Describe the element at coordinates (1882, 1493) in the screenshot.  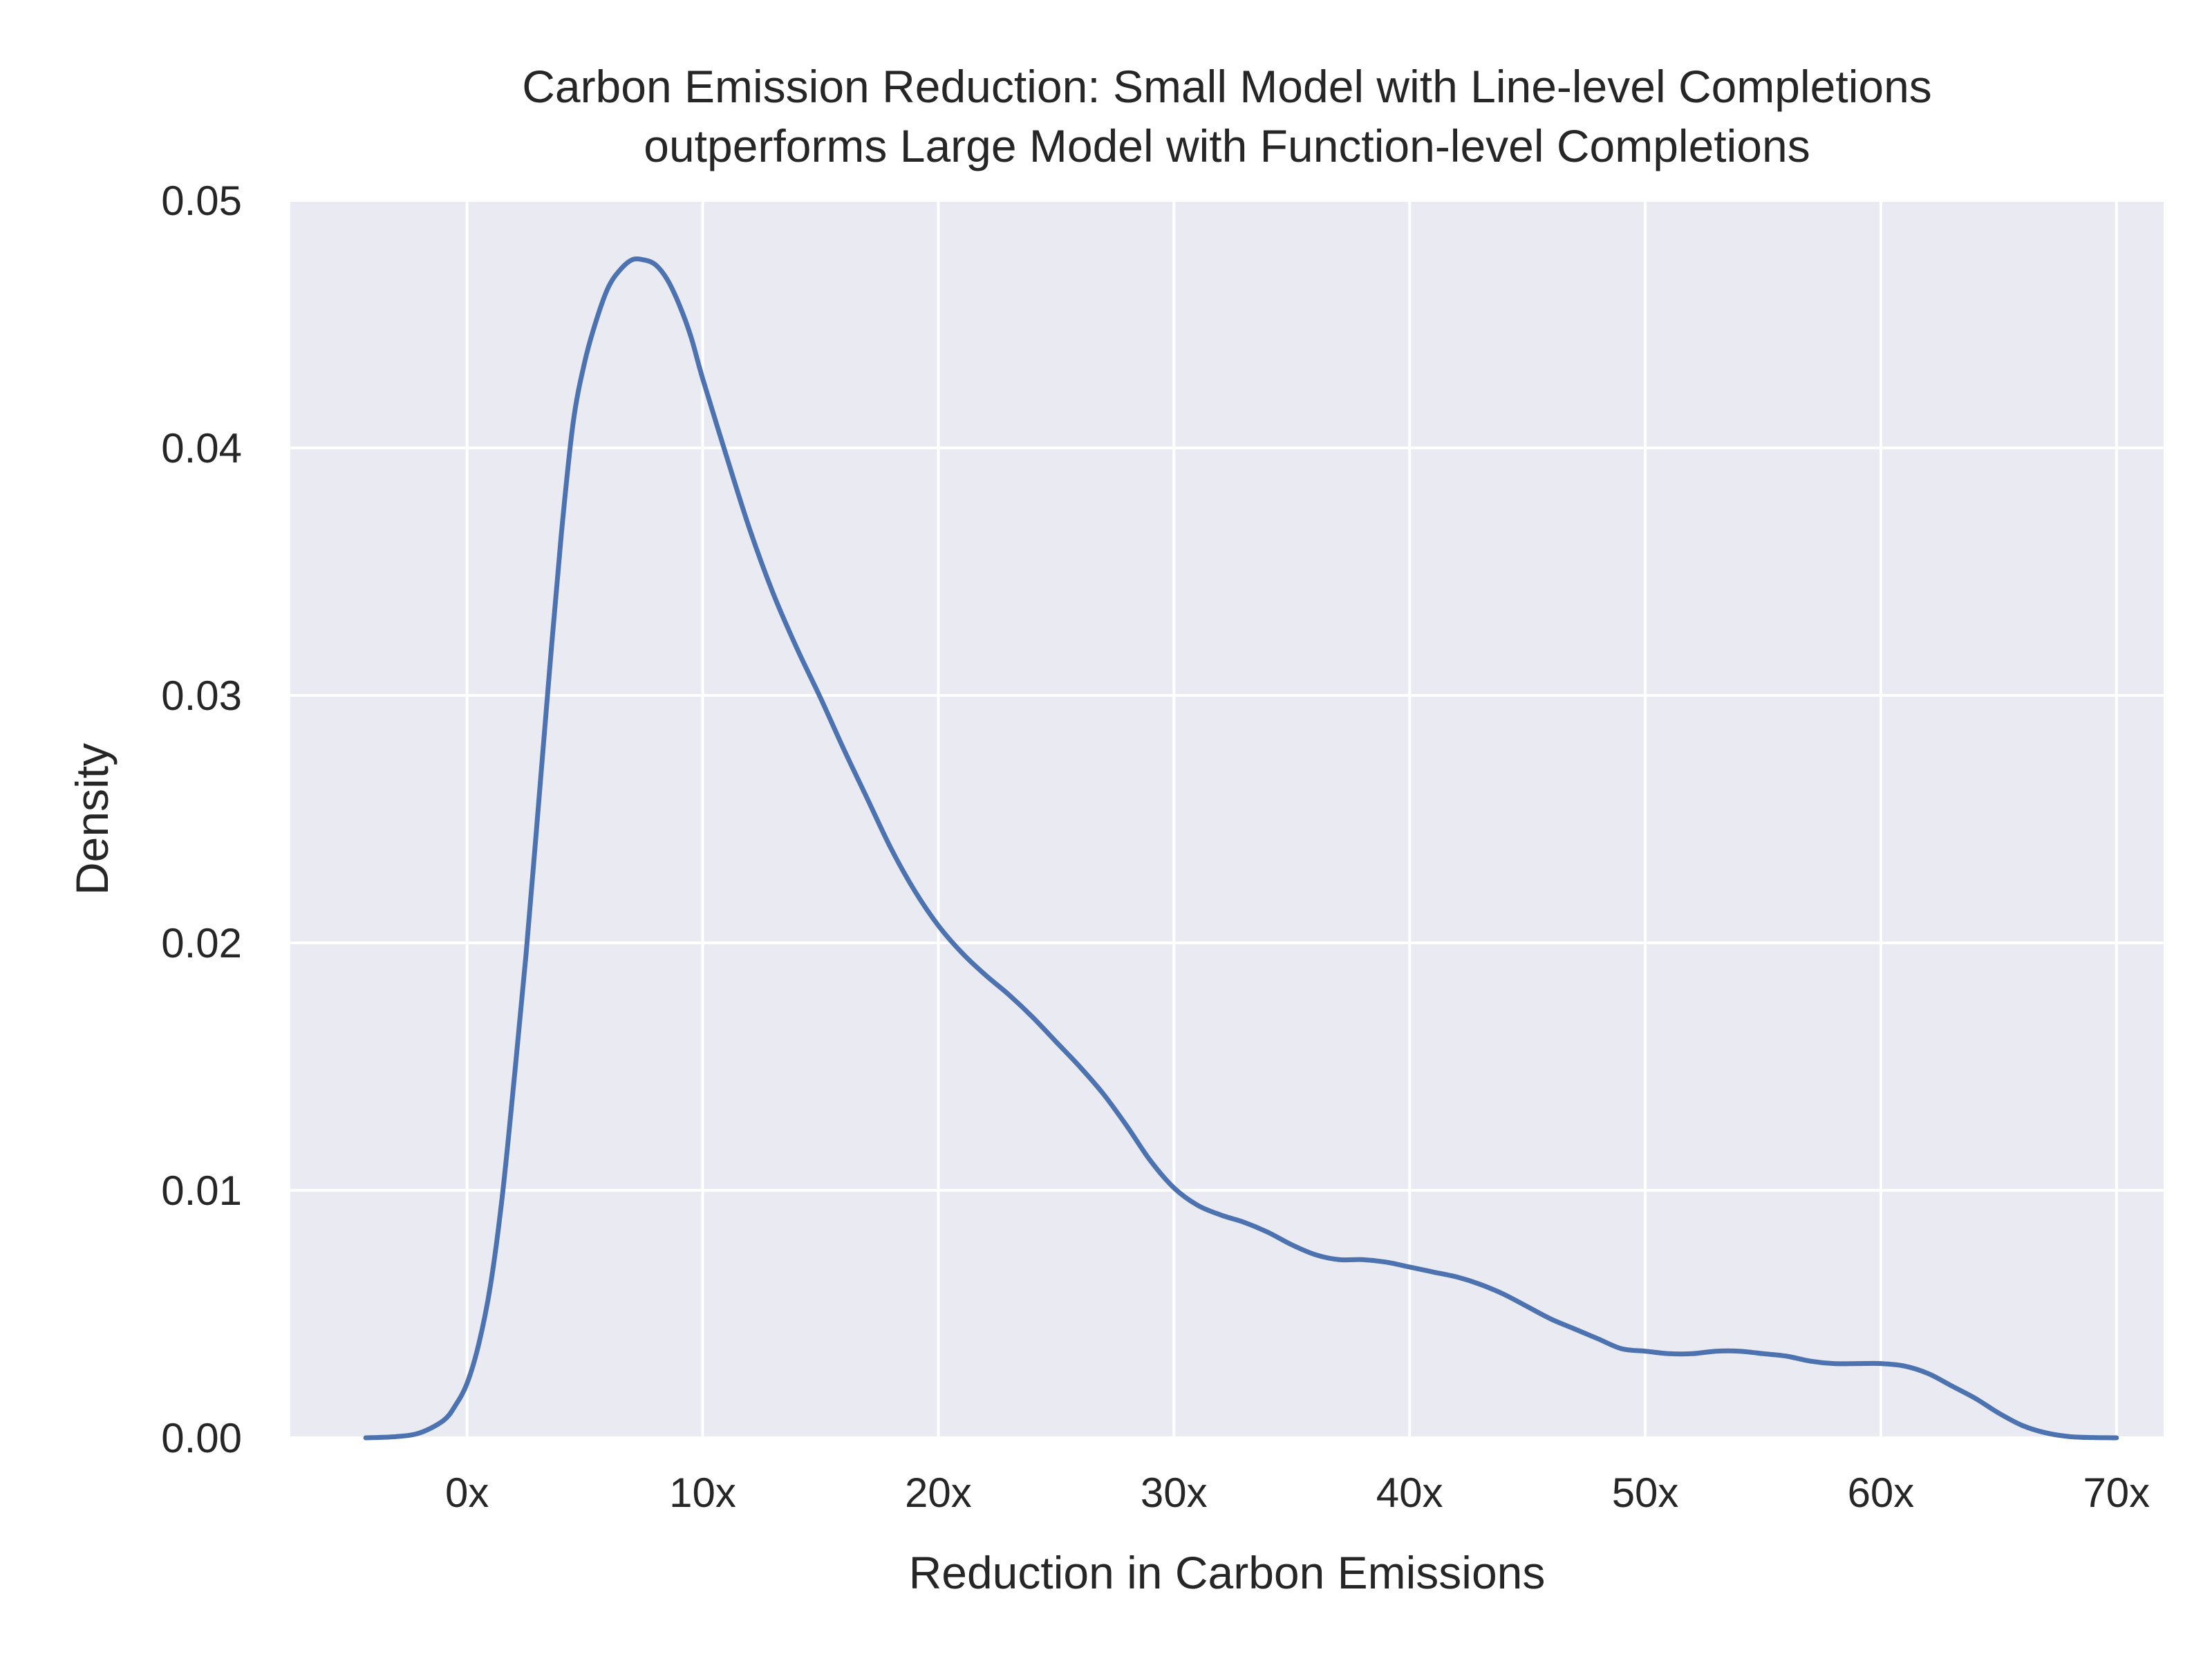
I see `x-tick-label: 60x` at that location.